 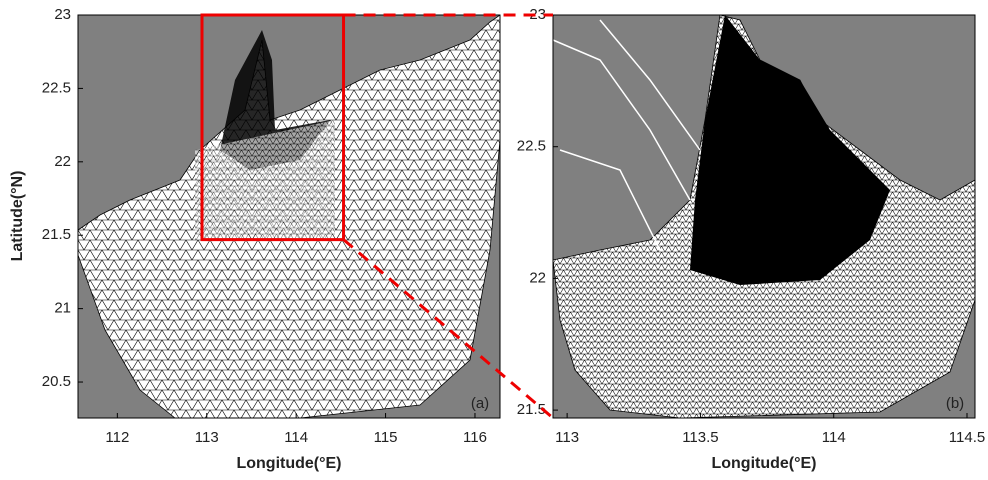 What do you see at coordinates (56, 381) in the screenshot?
I see `y-tick-label: 20.5` at bounding box center [56, 381].